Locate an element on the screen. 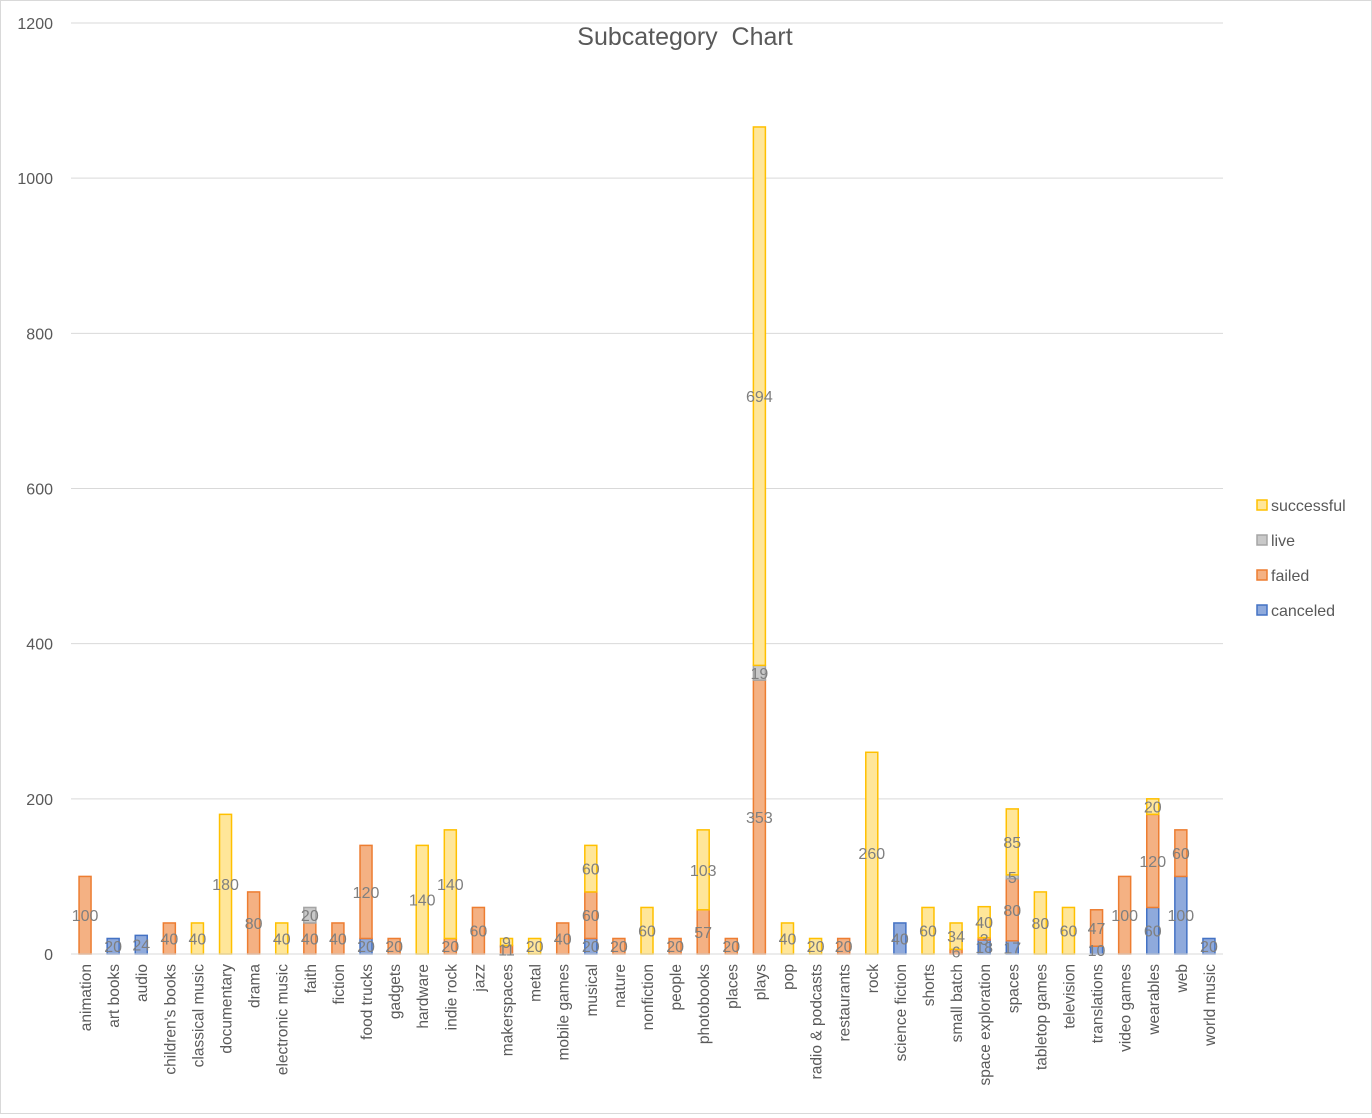 Image resolution: width=1372 pixels, height=1118 pixels. data-label-wearables-failed: 120 is located at coordinates (1152, 862).